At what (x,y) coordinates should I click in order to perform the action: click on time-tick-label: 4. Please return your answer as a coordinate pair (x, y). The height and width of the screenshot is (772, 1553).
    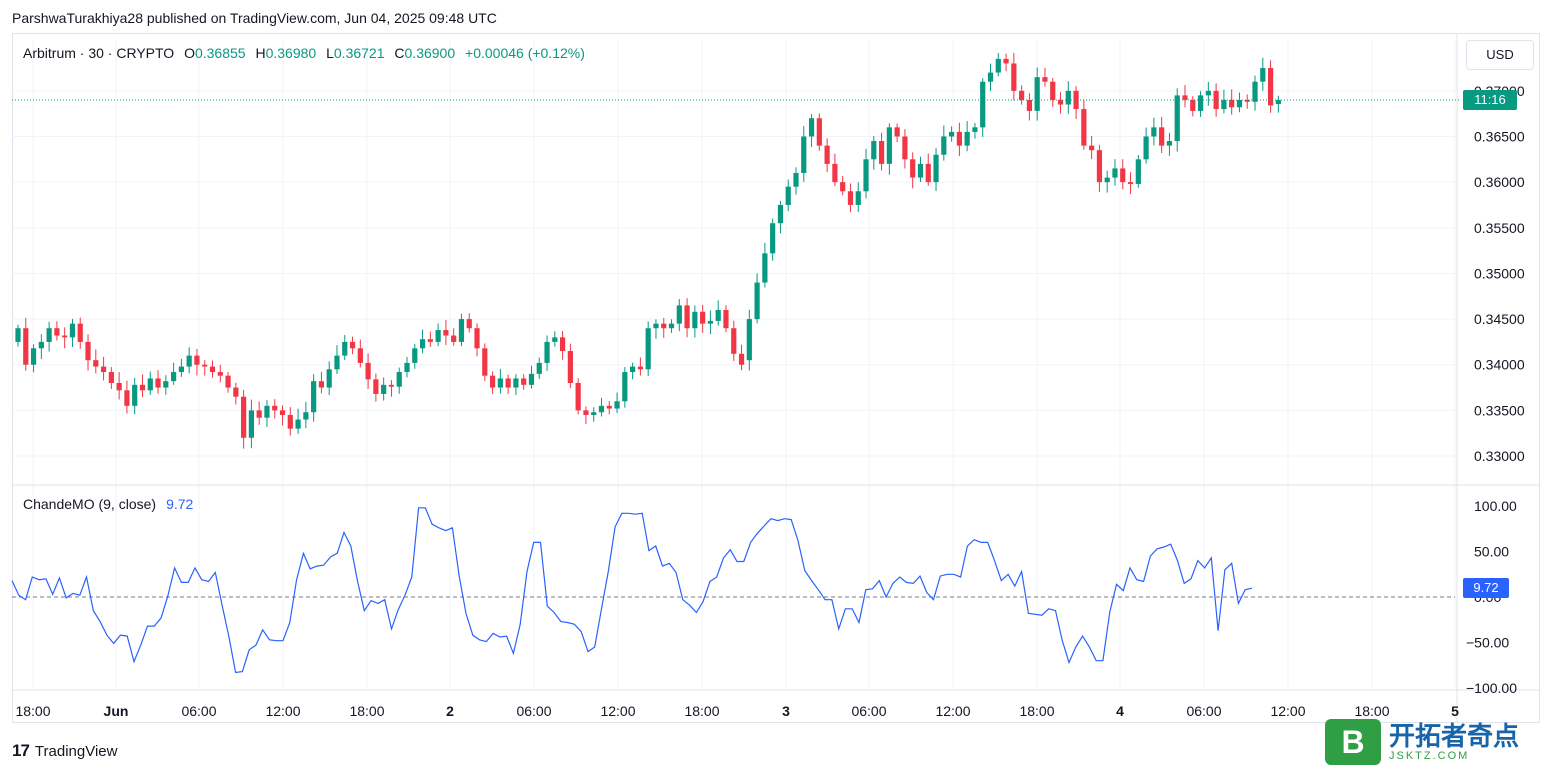
    Looking at the image, I should click on (1120, 711).